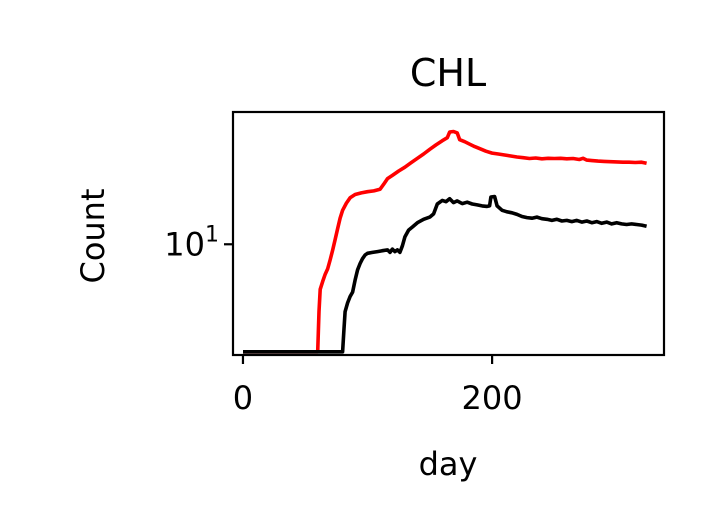  What do you see at coordinates (378, 386) in the screenshot?
I see `x-ticks: 0 200` at bounding box center [378, 386].